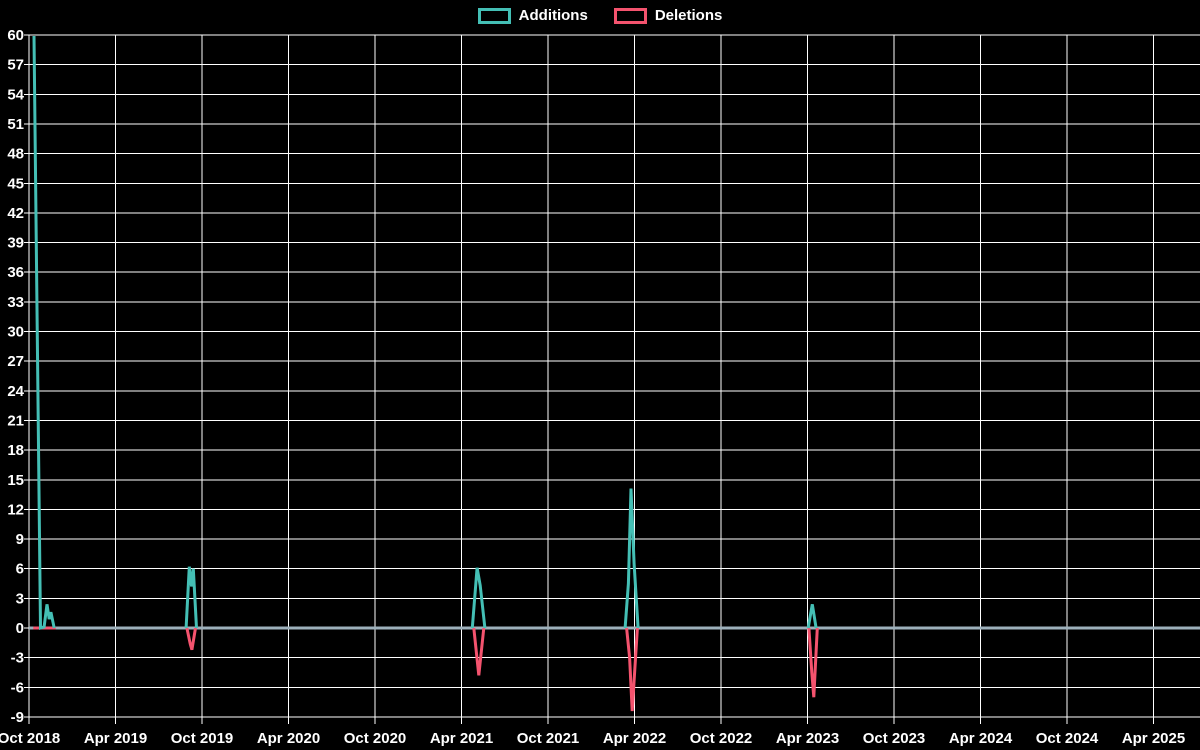  Describe the element at coordinates (548, 738) in the screenshot. I see `svg-text: Oct 2021` at that location.